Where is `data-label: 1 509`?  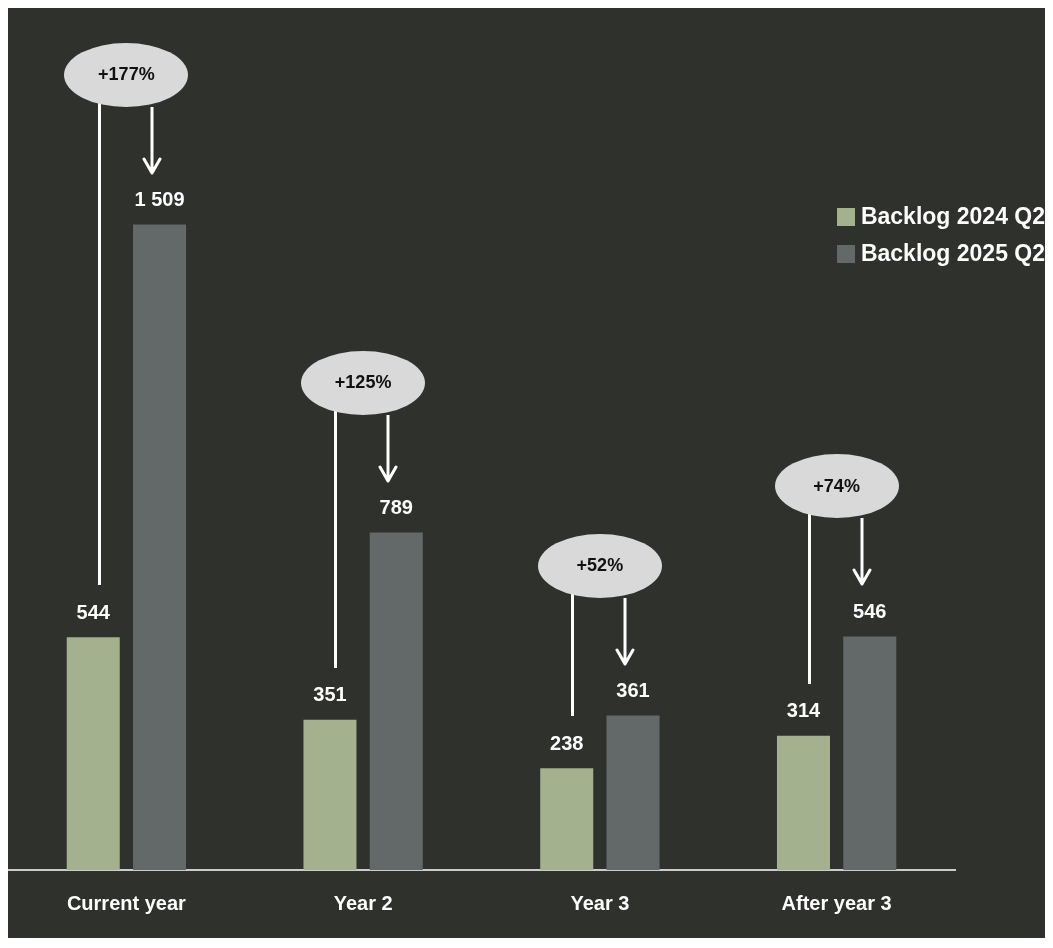 data-label: 1 509 is located at coordinates (159, 199).